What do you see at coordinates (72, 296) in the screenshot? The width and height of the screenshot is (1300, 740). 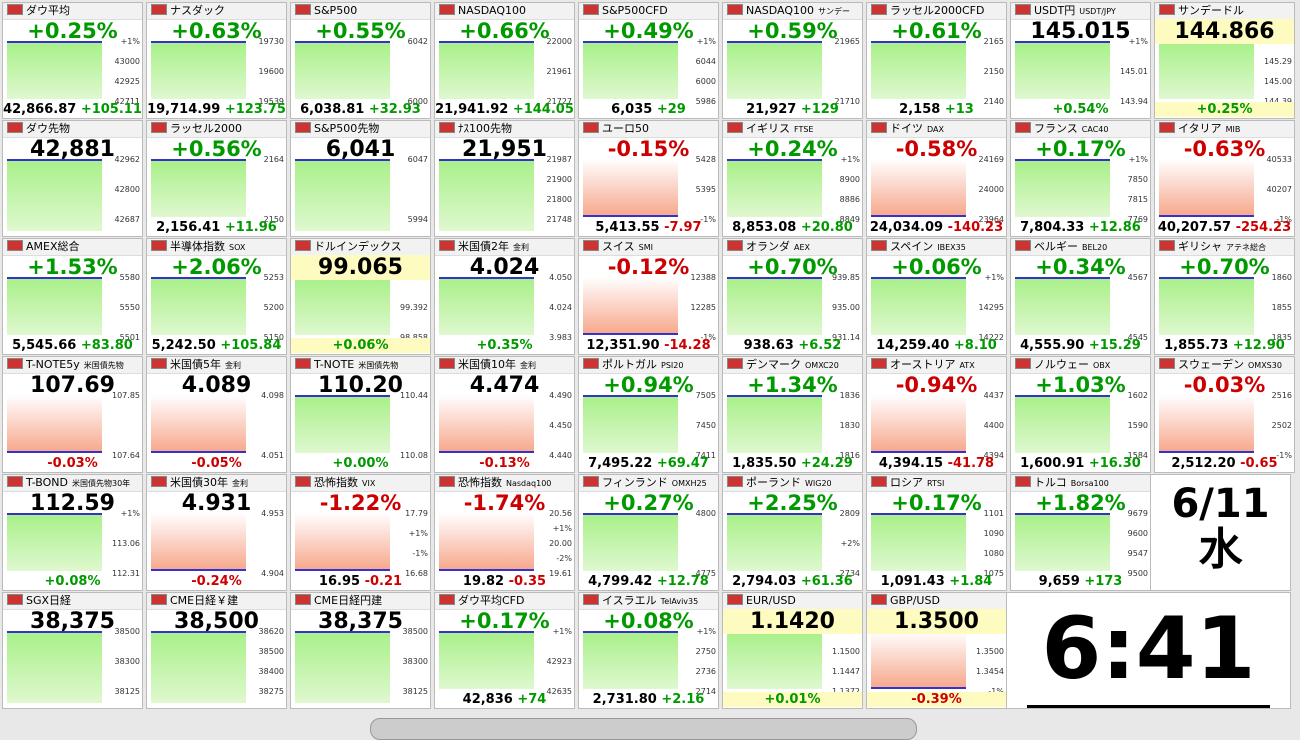 I see `quote-tile: AMEX総合 5580 5550 5501 +1.53% 5,545.66 +83.80` at bounding box center [72, 296].